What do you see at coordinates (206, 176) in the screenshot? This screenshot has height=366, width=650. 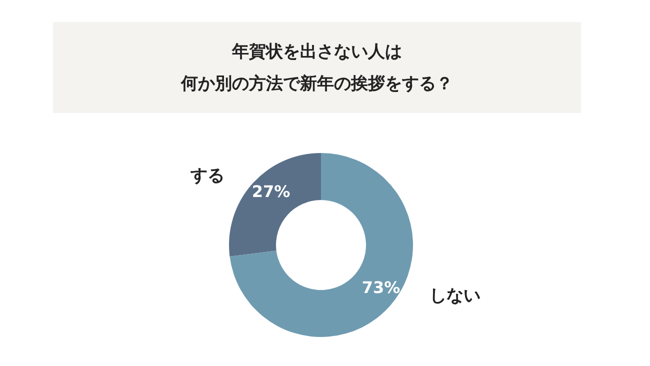 I see `slice-label: する` at bounding box center [206, 176].